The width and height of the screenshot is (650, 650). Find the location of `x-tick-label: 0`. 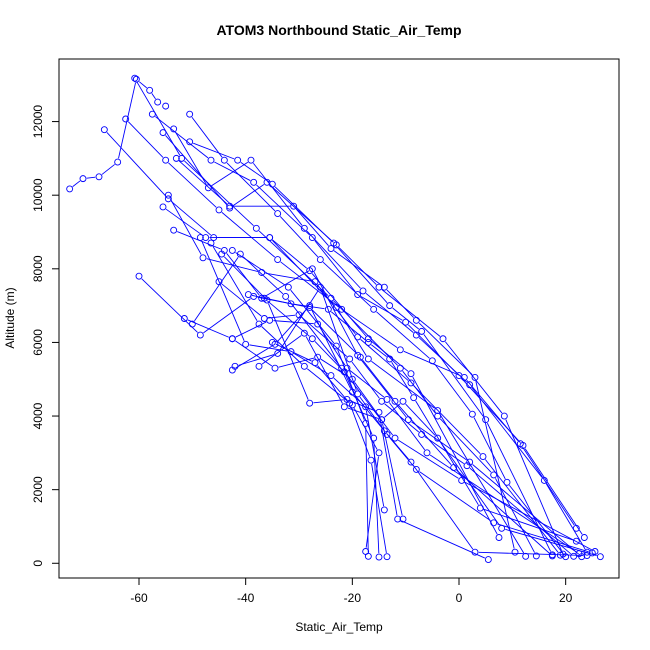

x-tick-label: 0 is located at coordinates (459, 598).